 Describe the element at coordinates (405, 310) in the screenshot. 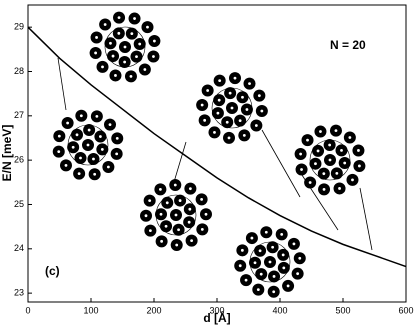

I see `x-tick-label: 600` at that location.